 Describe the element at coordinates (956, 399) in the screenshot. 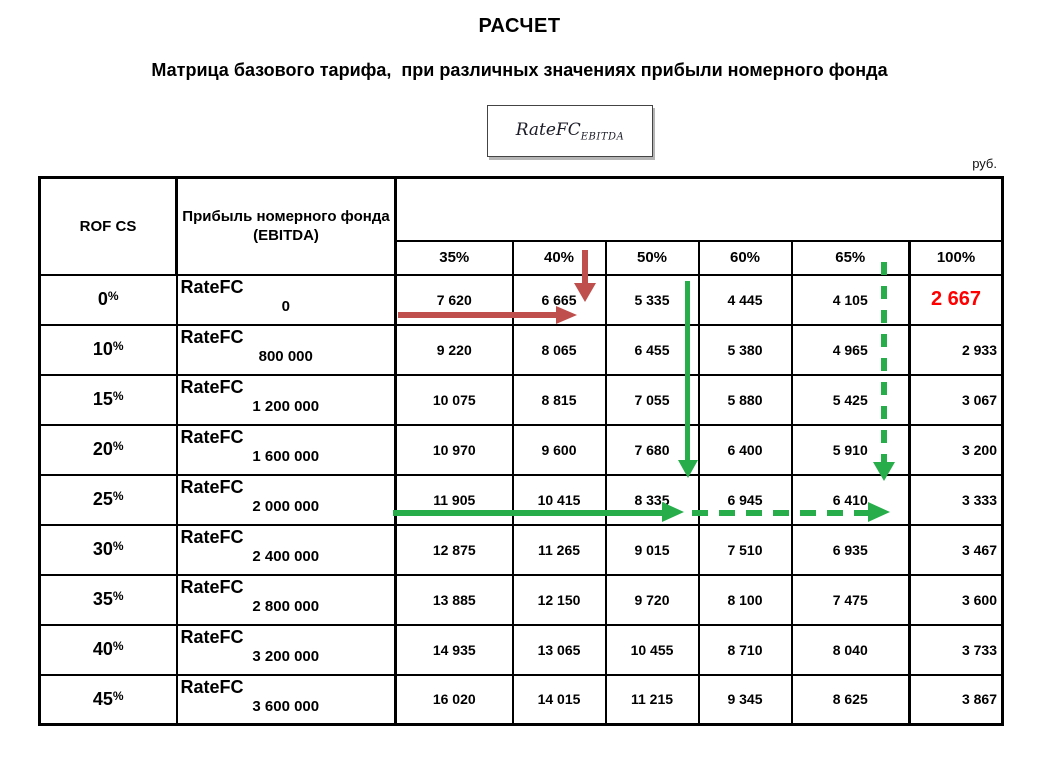

I see `value-cell: 3 067` at that location.